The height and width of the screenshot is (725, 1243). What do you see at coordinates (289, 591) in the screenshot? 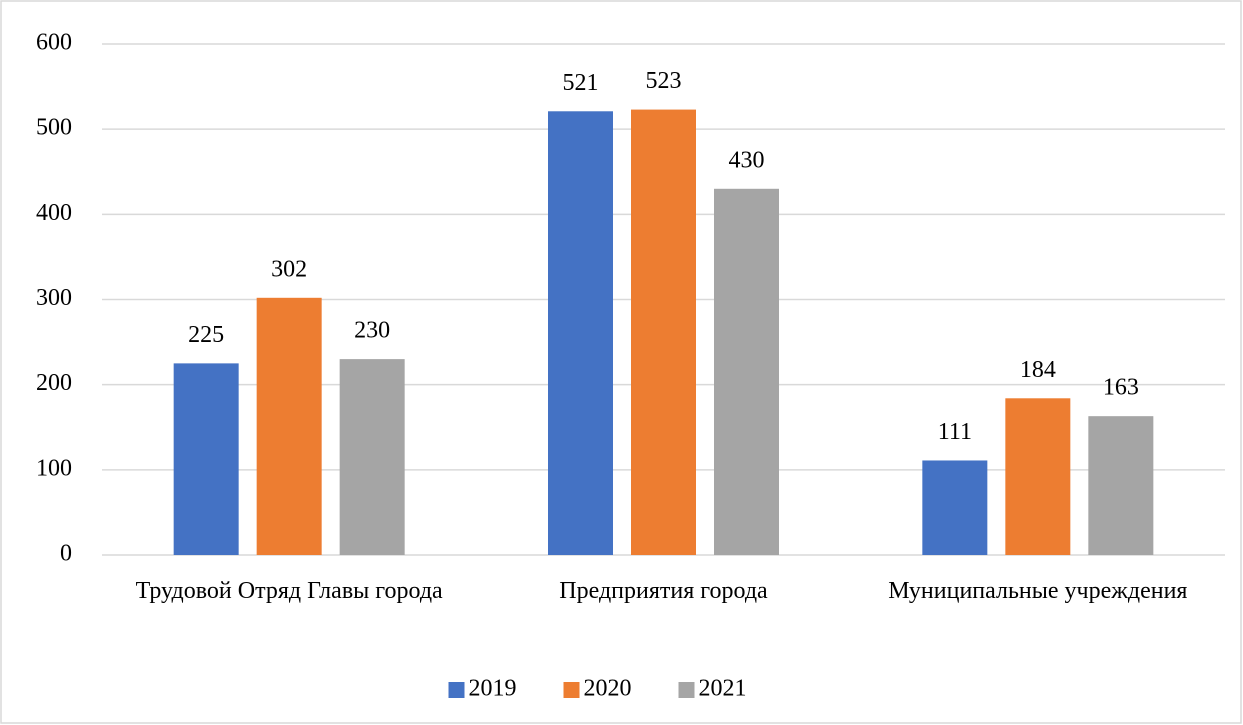
I see `x-tick-label: Трудовой Отряд Главы города` at bounding box center [289, 591].